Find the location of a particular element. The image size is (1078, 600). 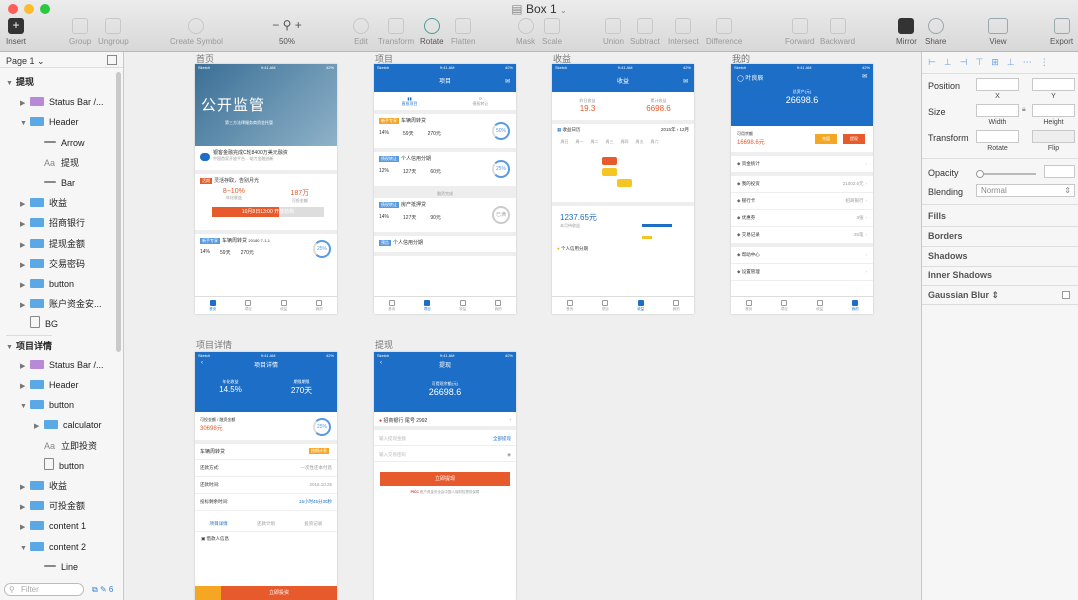

align-left-icon: ⊢ is located at coordinates (932, 62).